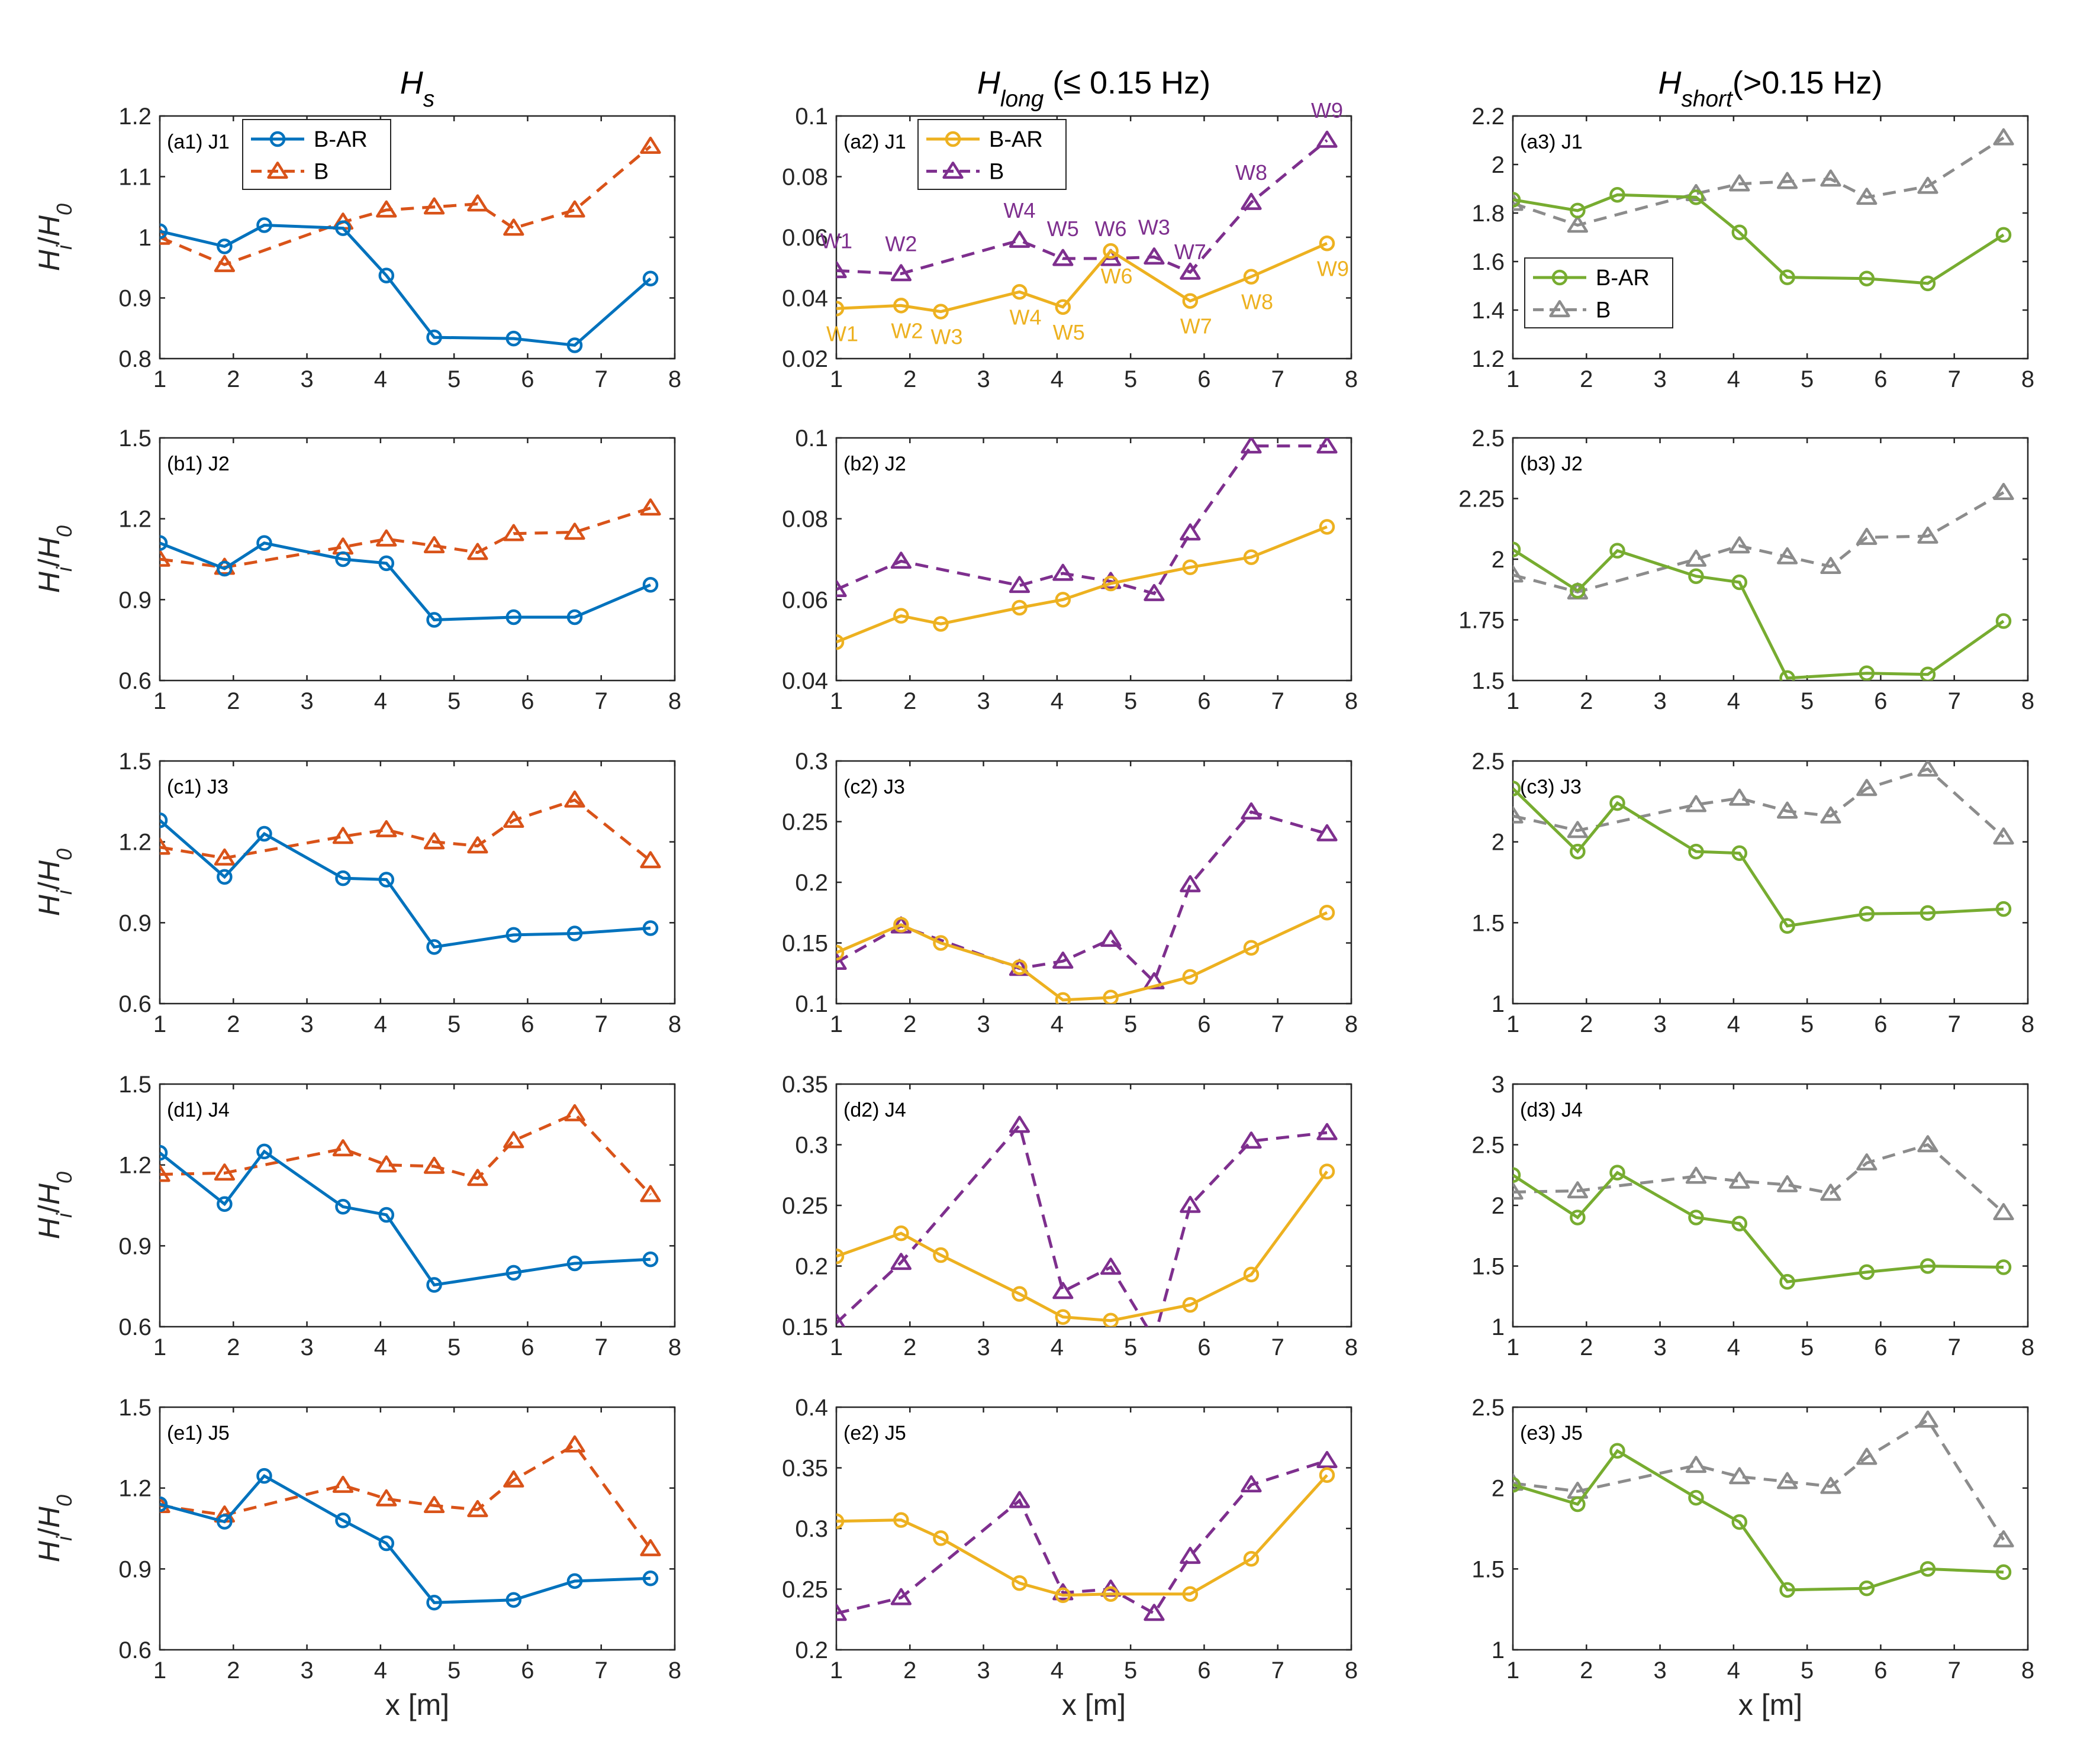 The width and height of the screenshot is (2074, 1764). What do you see at coordinates (874, 1433) in the screenshot?
I see `panel-label: (e2) J5` at bounding box center [874, 1433].